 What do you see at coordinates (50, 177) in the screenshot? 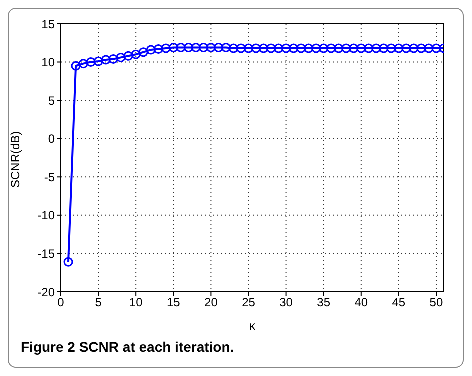
I see `y-tick-label: -5` at bounding box center [50, 177].